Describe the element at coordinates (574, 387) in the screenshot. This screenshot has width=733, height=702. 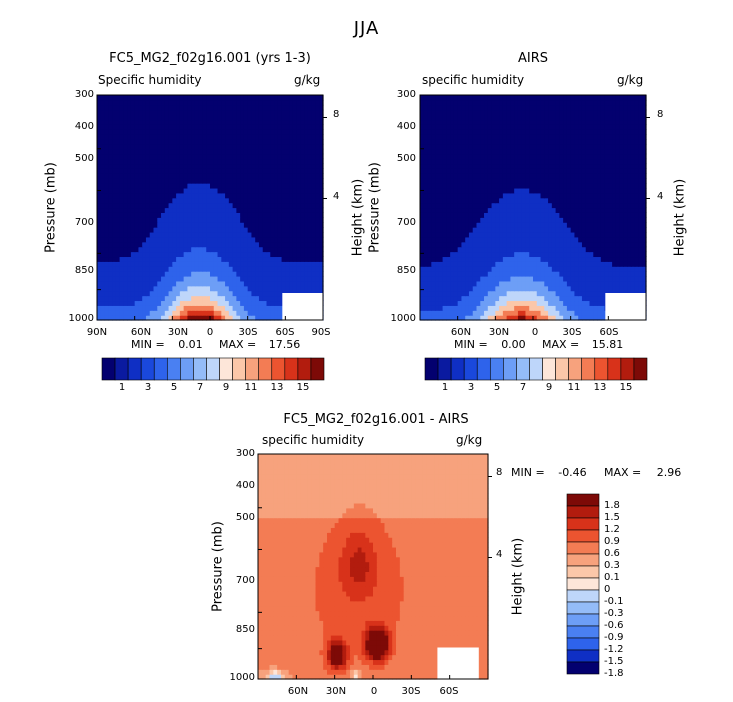
I see `panel2-colorbar-label: 11` at that location.